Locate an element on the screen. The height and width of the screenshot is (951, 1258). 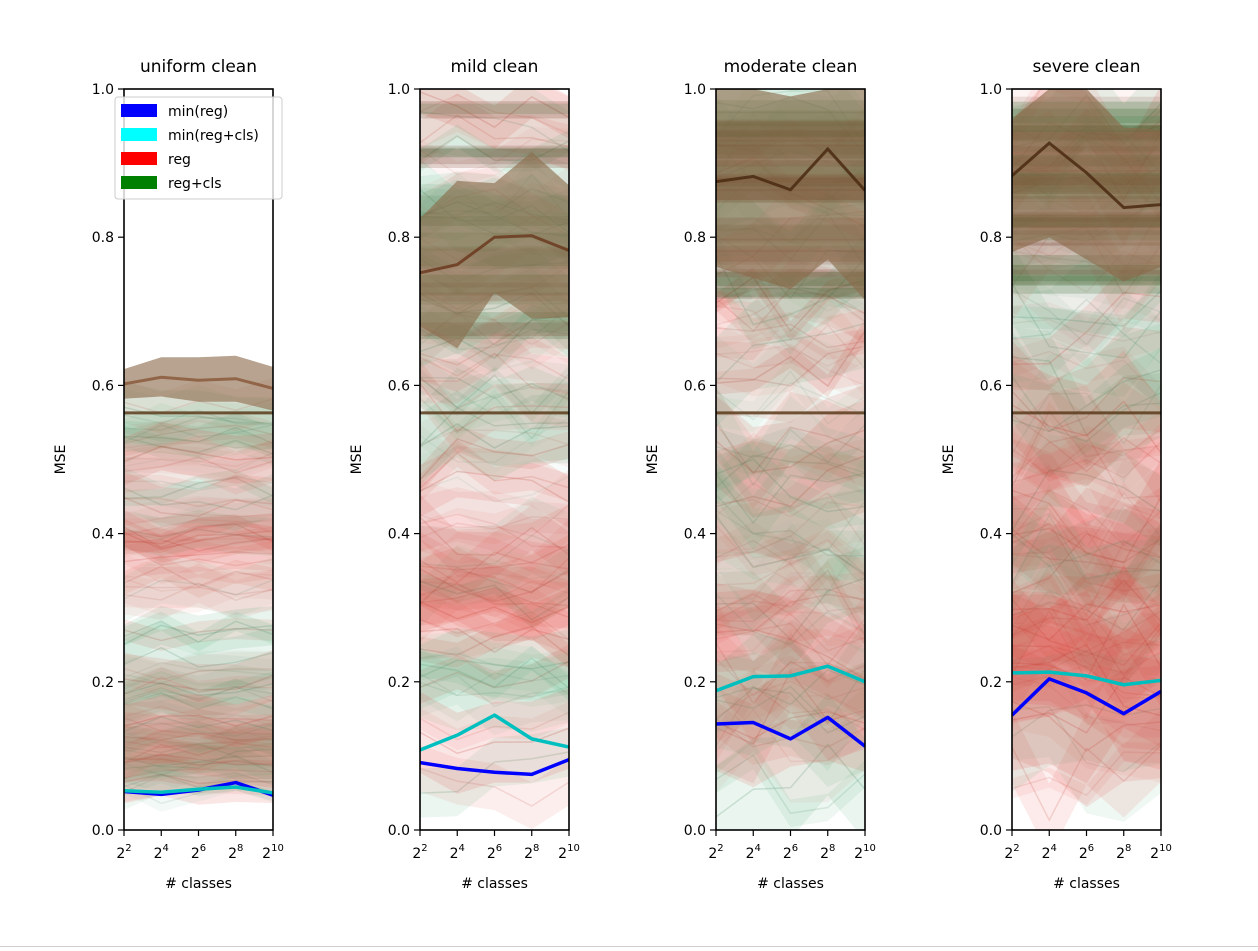
series-min-reg-cls is located at coordinates (1086, 678).